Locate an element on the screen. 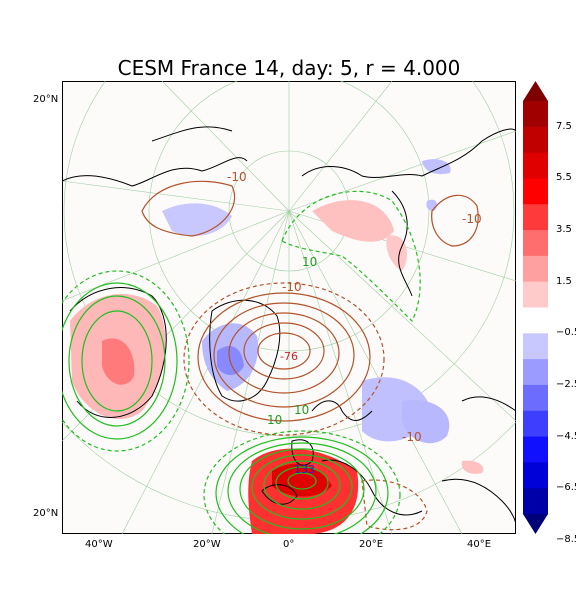 Image resolution: width=576 pixels, height=598 pixels. contour-label-minus10-c: -10 is located at coordinates (412, 437).